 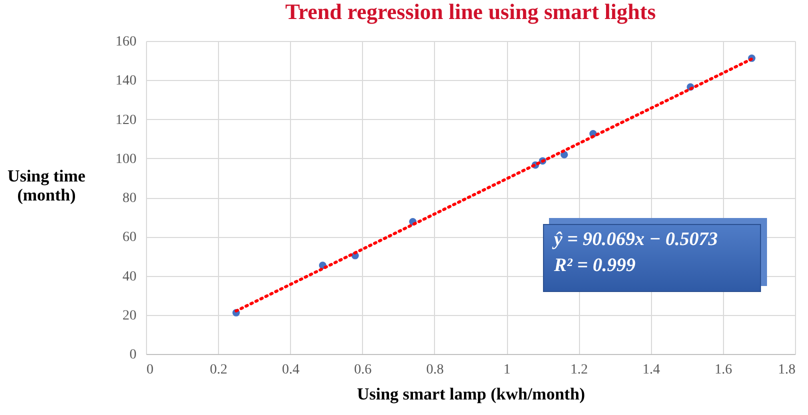 What do you see at coordinates (723, 370) in the screenshot?
I see `x-tick-label: 1.6` at bounding box center [723, 370].